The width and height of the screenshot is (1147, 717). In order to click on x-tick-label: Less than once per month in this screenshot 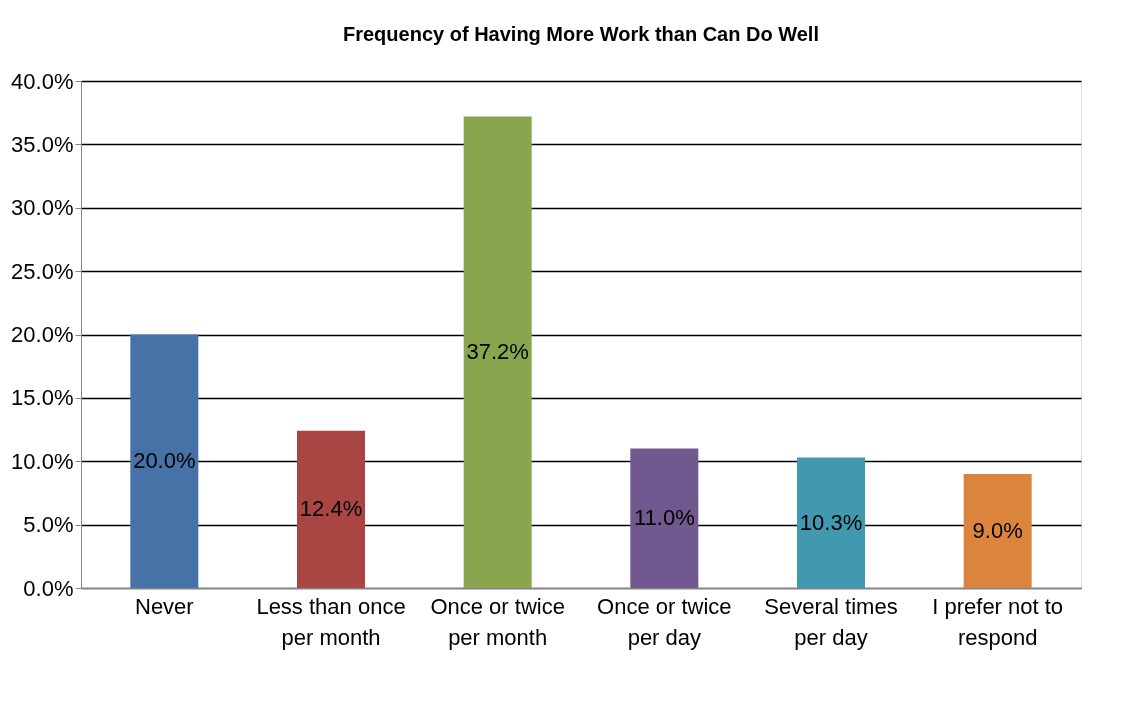, I will do `click(331, 621)`.